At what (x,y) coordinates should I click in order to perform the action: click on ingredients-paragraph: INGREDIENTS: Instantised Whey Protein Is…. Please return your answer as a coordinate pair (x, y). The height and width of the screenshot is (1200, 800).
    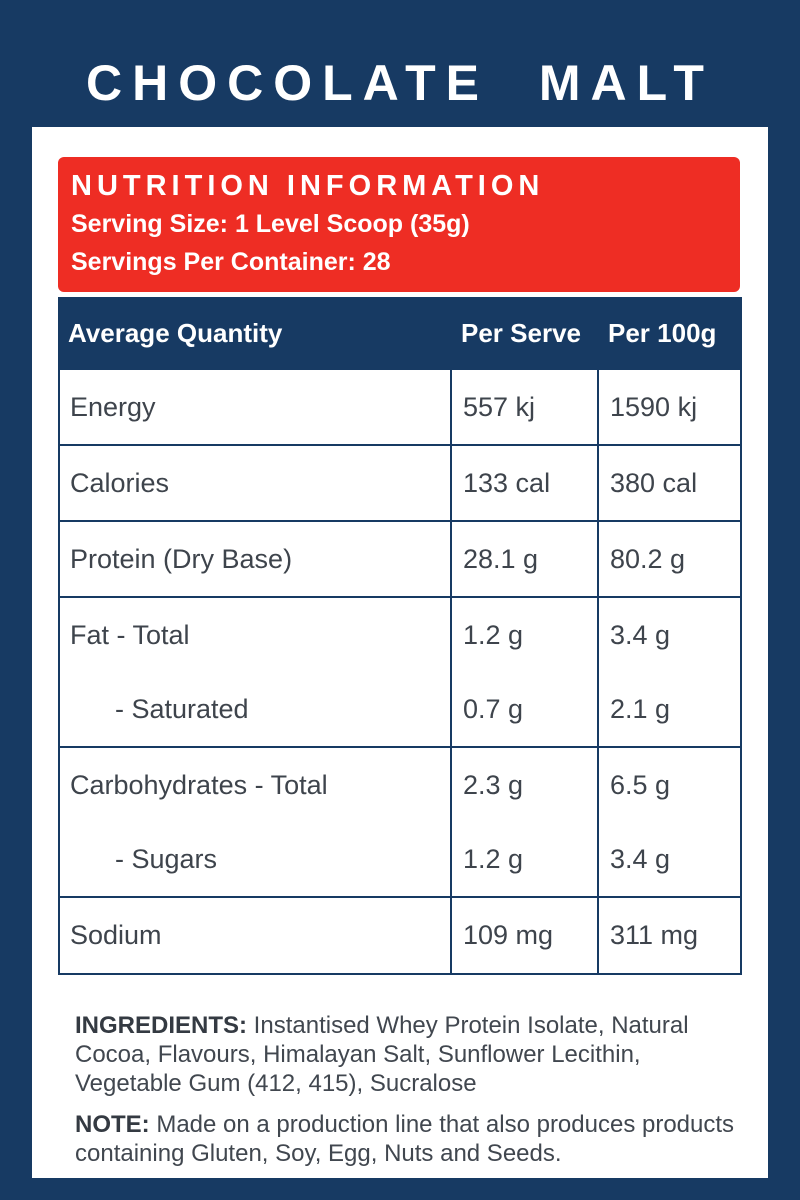
    Looking at the image, I should click on (409, 1054).